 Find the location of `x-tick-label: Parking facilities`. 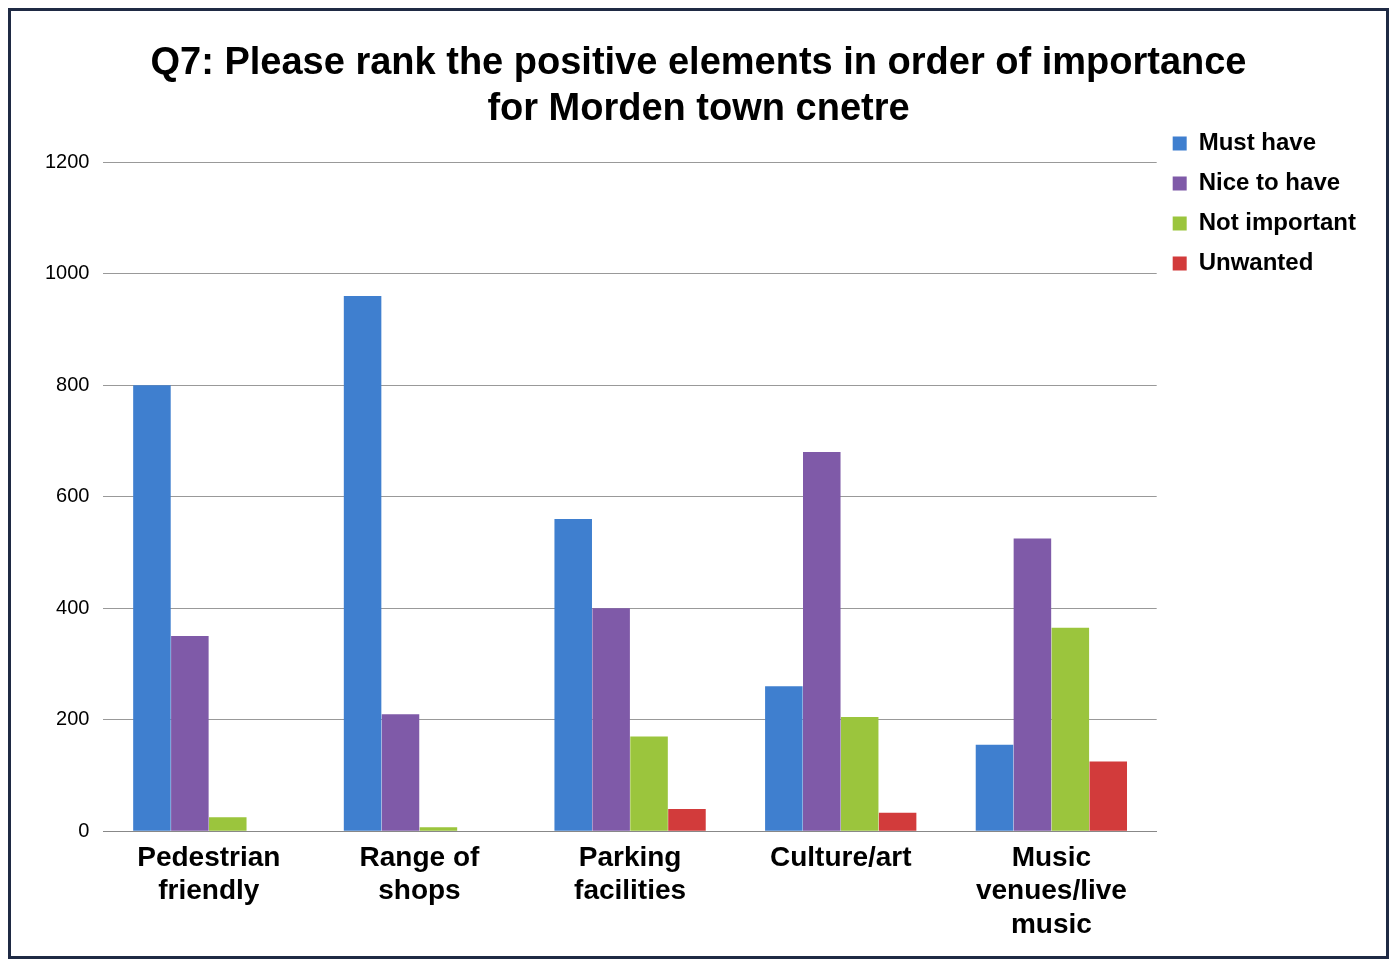

x-tick-label: Parking facilities is located at coordinates (630, 873).